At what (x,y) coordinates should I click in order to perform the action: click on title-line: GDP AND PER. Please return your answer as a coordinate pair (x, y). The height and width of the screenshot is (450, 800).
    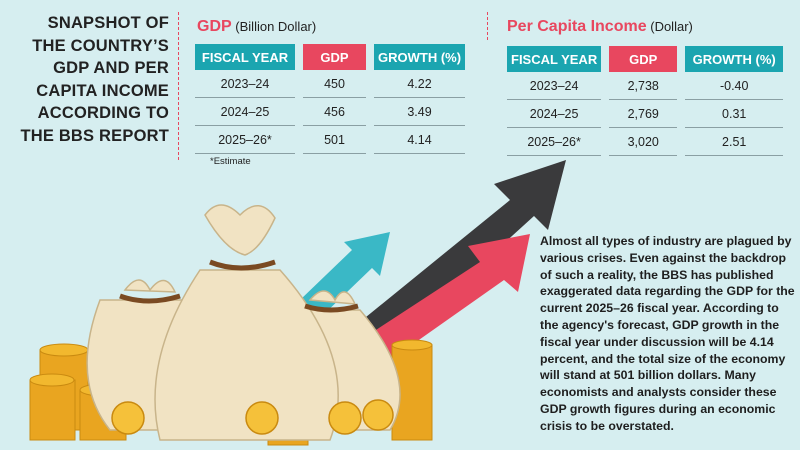
    Looking at the image, I should click on (111, 68).